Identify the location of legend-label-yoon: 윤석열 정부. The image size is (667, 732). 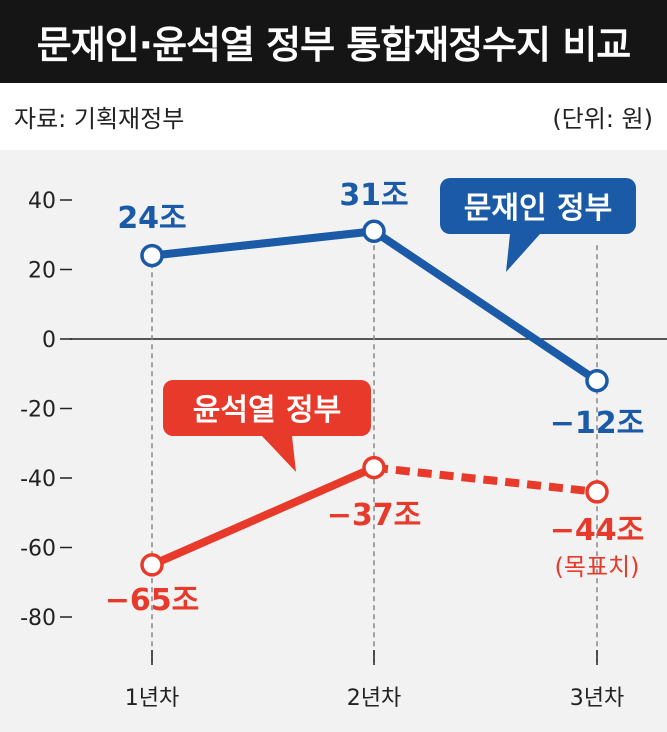
(267, 410).